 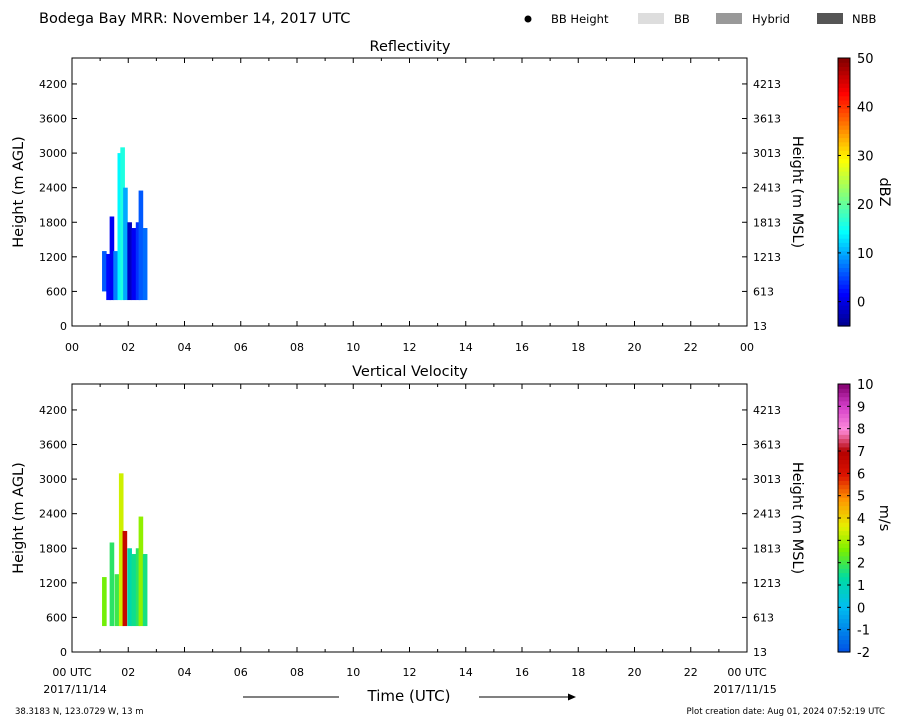 What do you see at coordinates (63, 652) in the screenshot?
I see `velocity-ytick-label: 0` at bounding box center [63, 652].